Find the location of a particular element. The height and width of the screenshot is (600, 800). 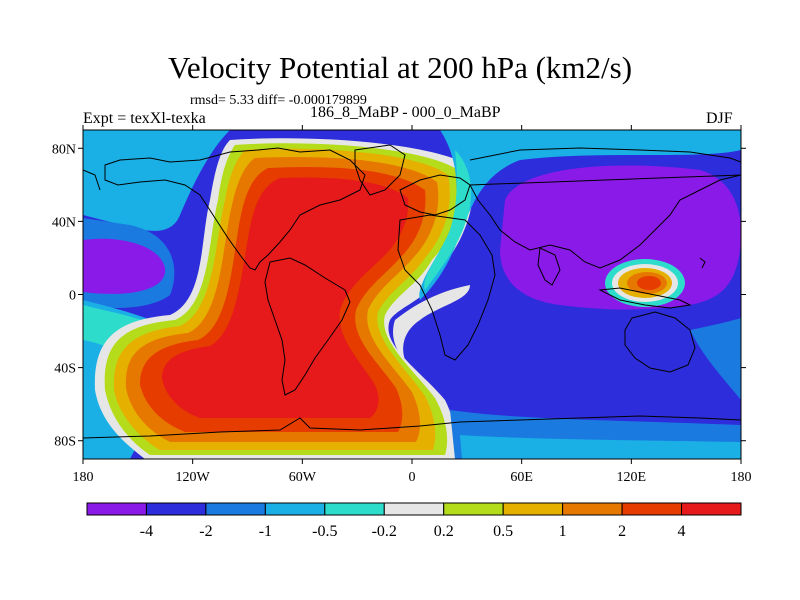

lon-tick-label: 0 is located at coordinates (412, 477).